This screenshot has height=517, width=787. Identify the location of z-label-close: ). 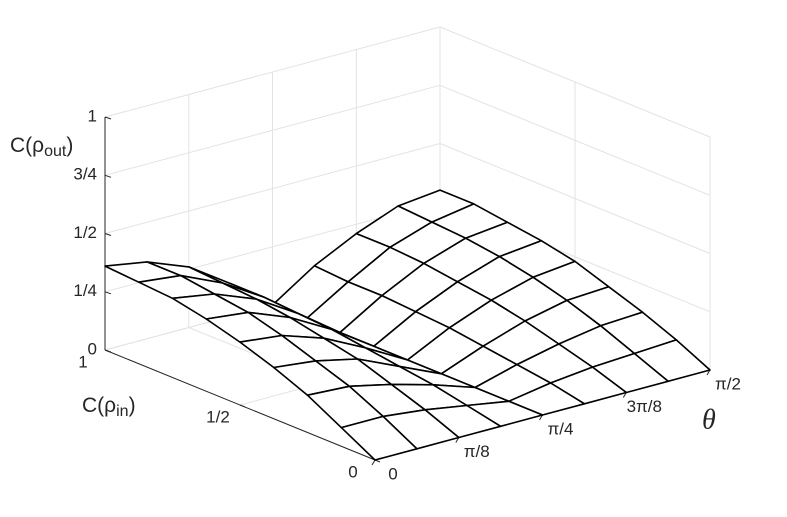
(69, 145).